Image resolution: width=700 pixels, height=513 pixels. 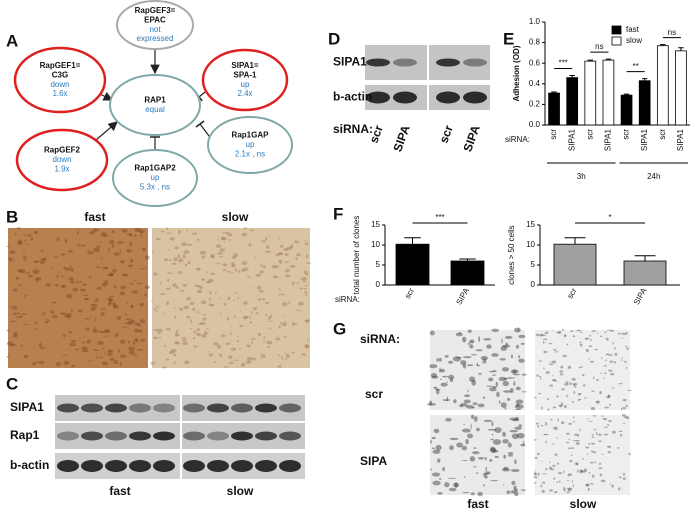 What do you see at coordinates (373, 461) in the screenshot?
I see `row-label: SIPA` at bounding box center [373, 461].